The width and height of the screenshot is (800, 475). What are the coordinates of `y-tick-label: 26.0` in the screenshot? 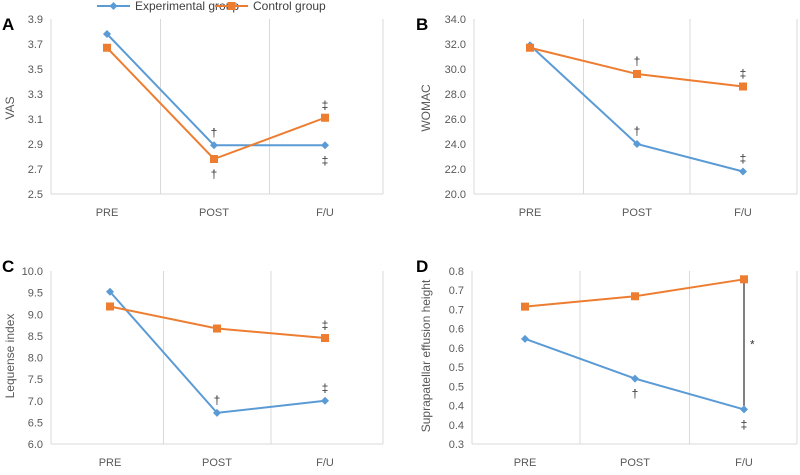 It's located at (455, 120).